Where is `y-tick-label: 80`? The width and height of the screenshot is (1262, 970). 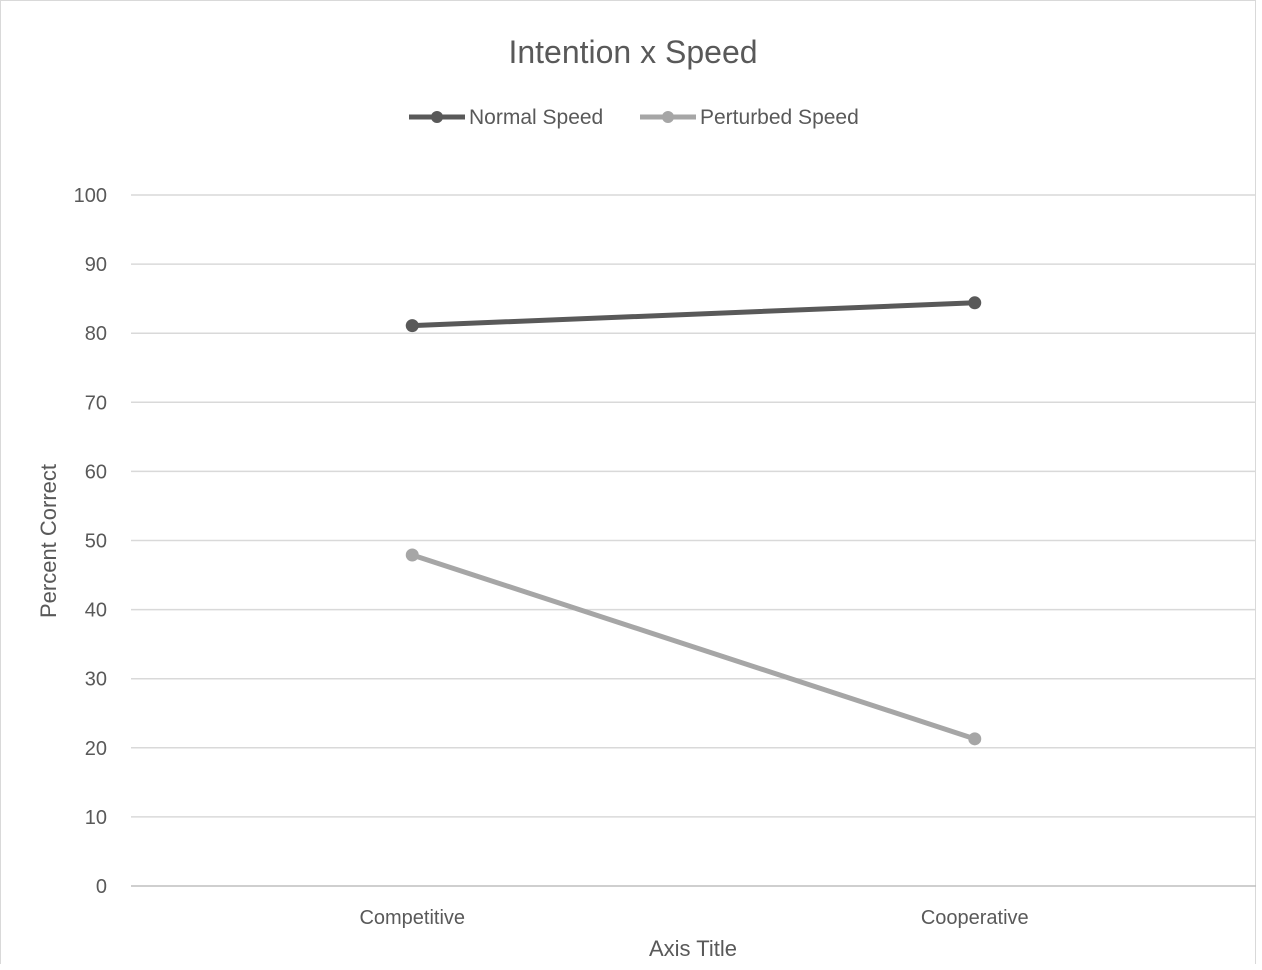
y-tick-label: 80 is located at coordinates (96, 334).